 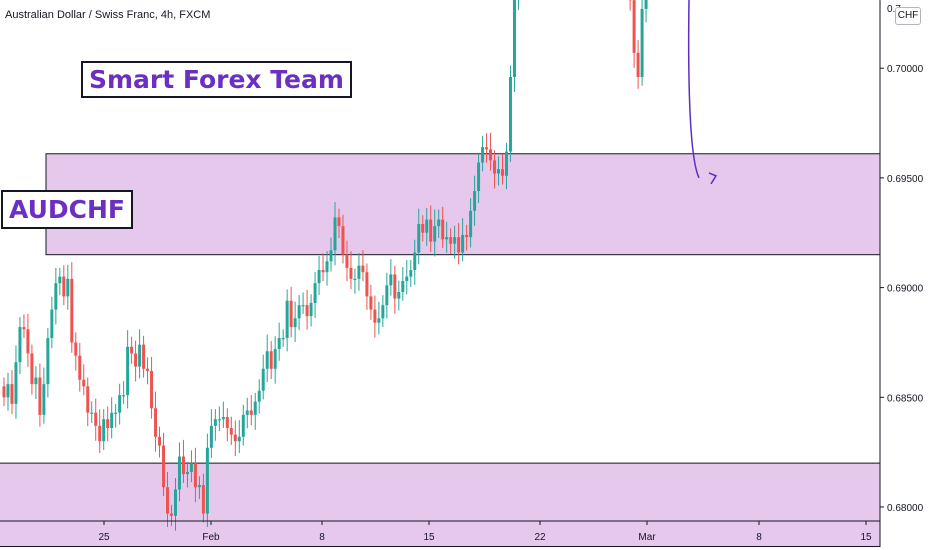 I want to click on price-tick-label: 0.68500, so click(x=905, y=398).